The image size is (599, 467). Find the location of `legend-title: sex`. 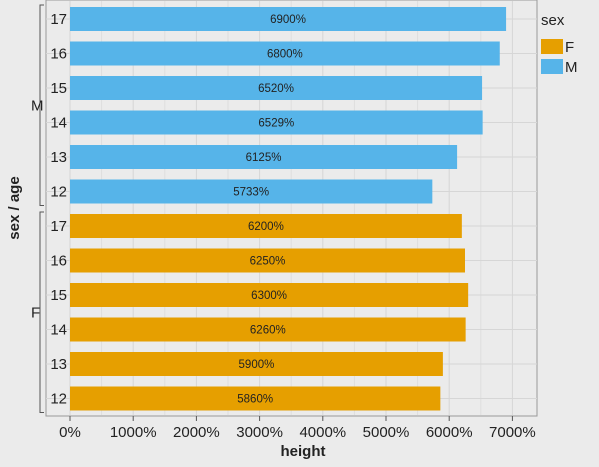

legend-title: sex is located at coordinates (553, 20).